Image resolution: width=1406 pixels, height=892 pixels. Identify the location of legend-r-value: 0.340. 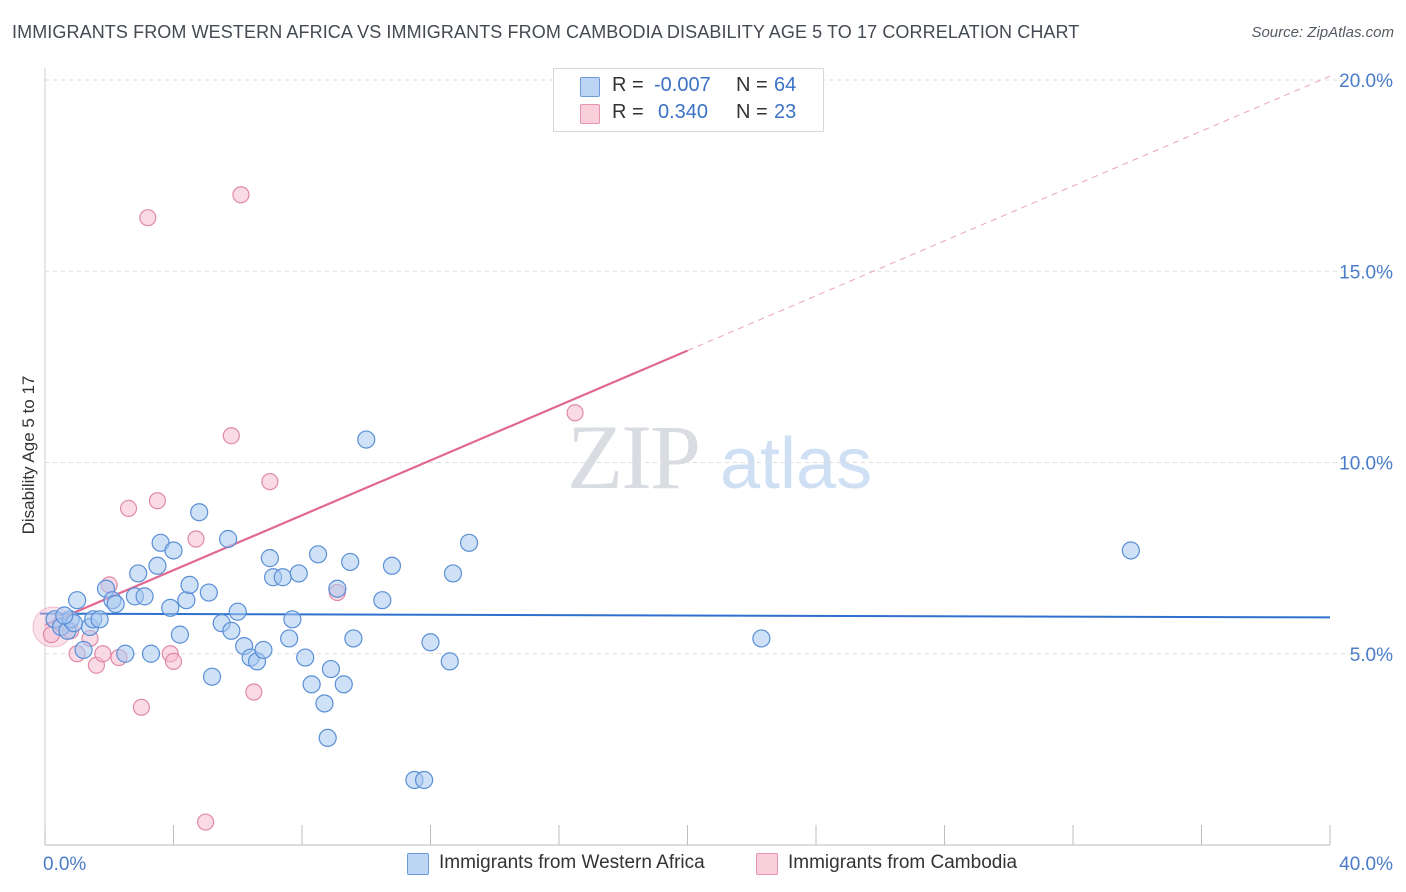
(683, 112).